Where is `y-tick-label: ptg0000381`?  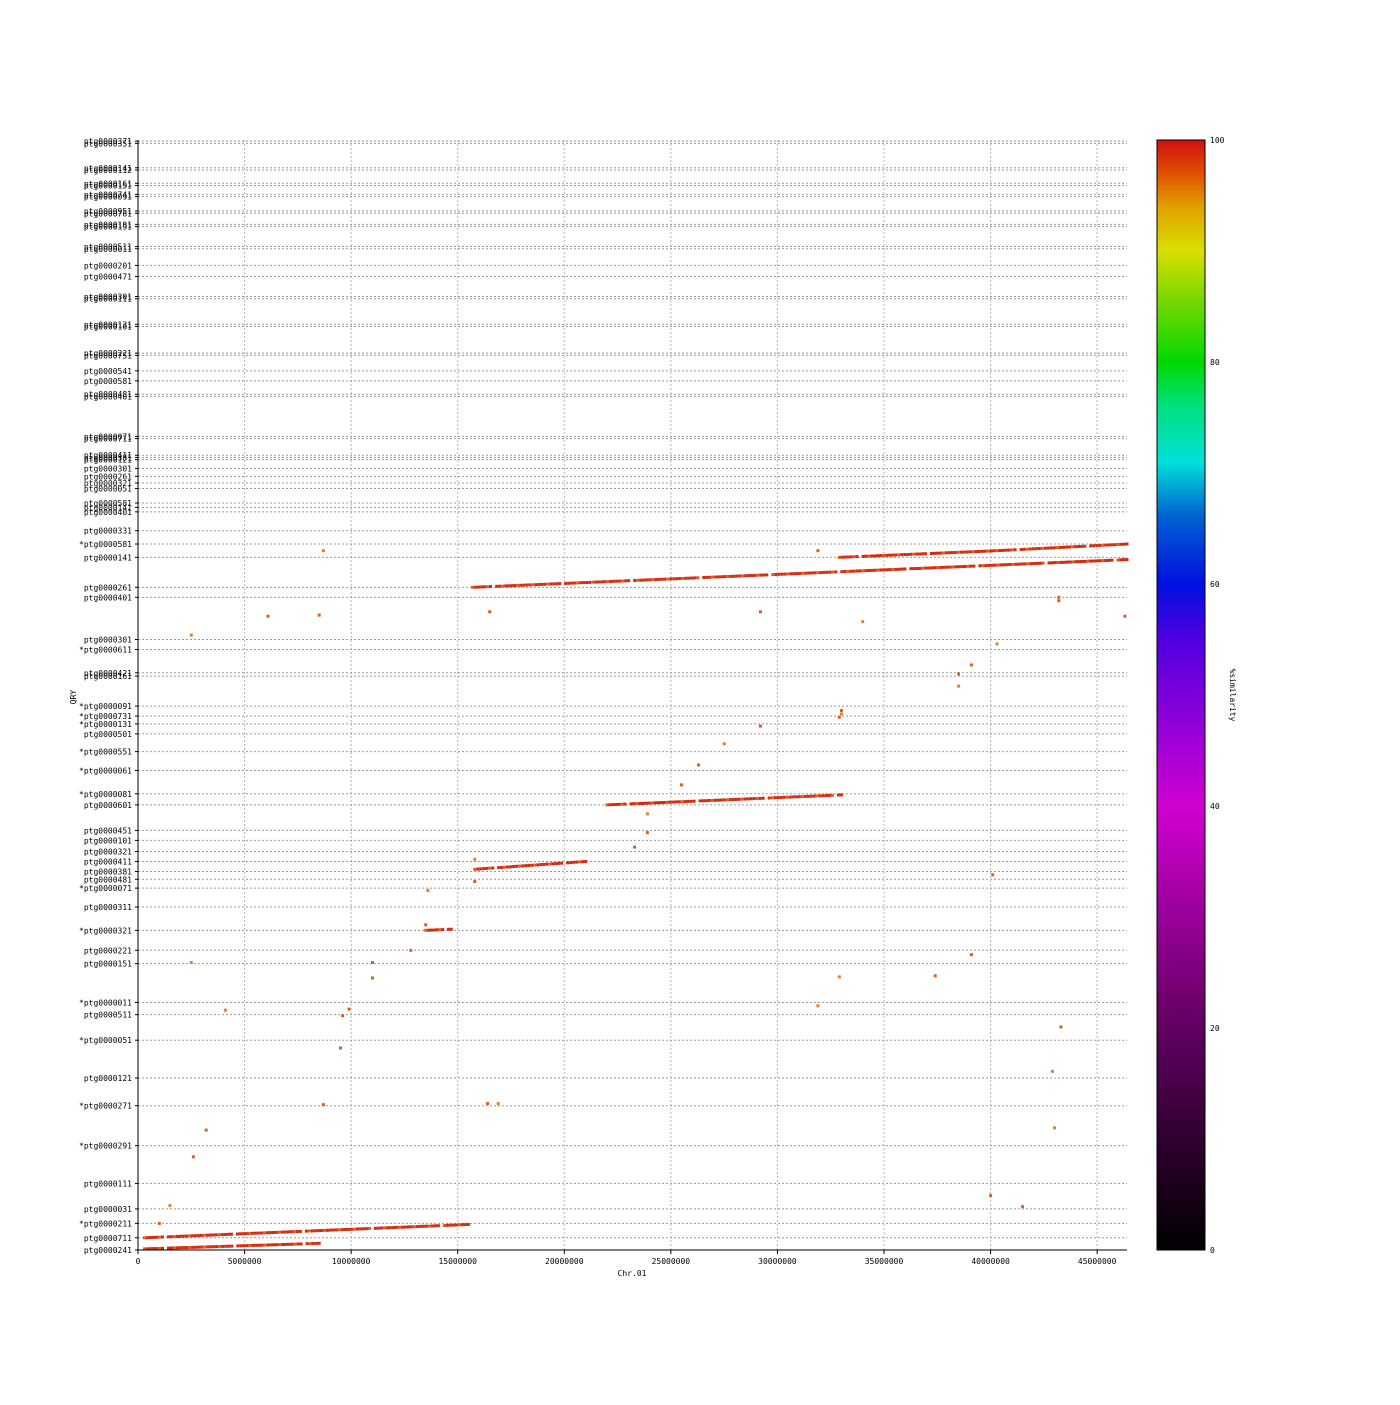
y-tick-label: ptg0000381 is located at coordinates (108, 871).